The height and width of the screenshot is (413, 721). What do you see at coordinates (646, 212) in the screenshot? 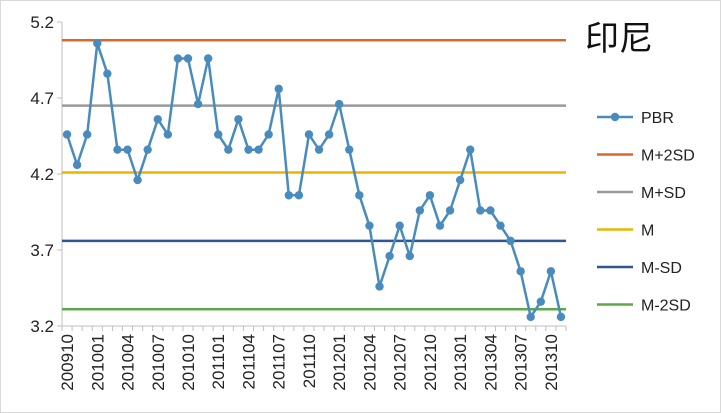
I see `legend: PBR M+2SD M+SD M M-SD M-2SD` at bounding box center [646, 212].